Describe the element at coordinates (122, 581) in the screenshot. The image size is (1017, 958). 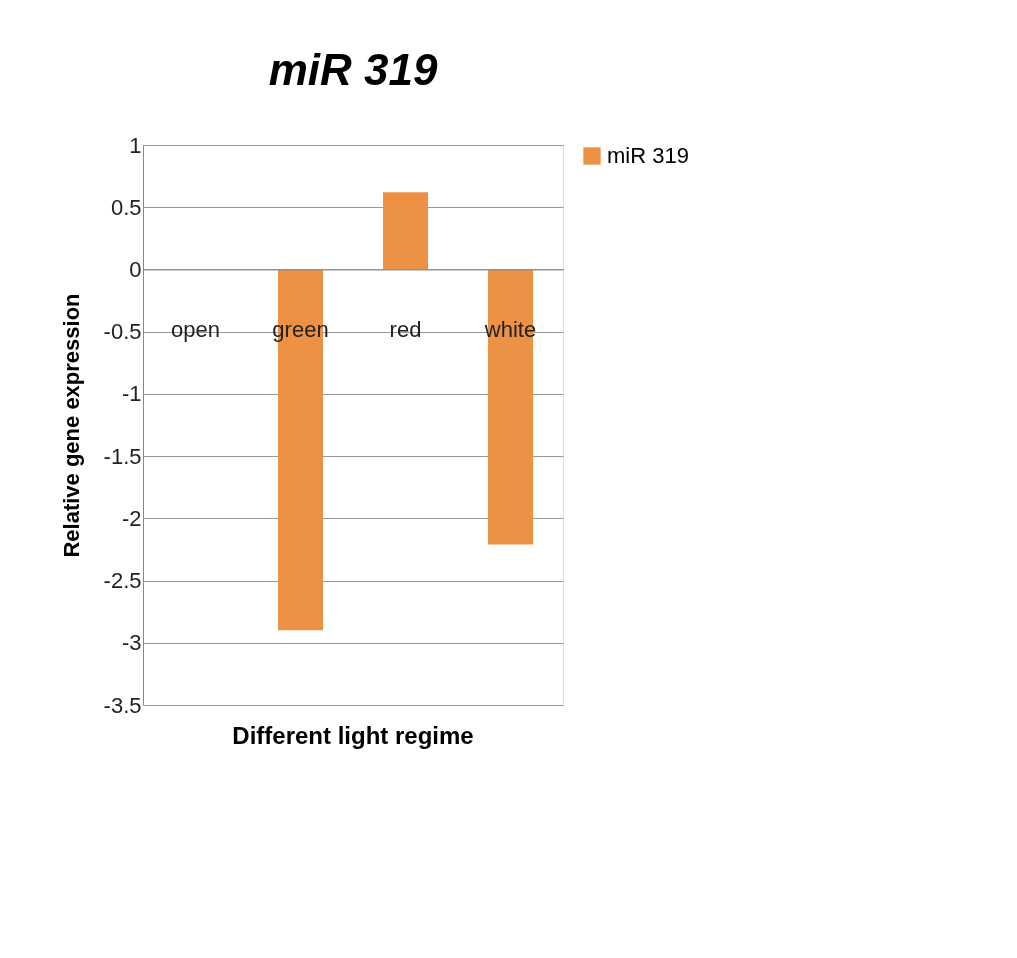
I see `y-tick-label: -2.5` at that location.